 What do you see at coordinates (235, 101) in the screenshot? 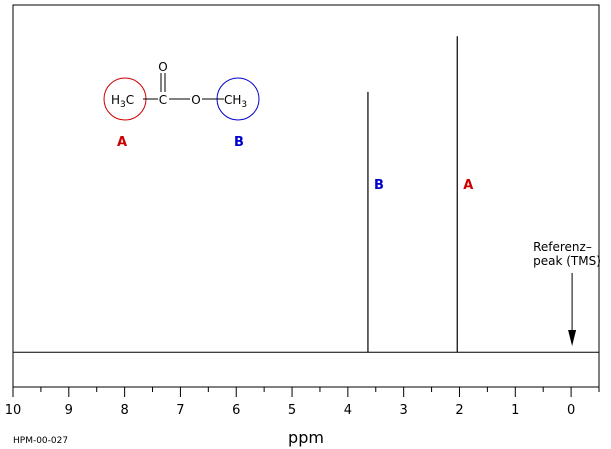
I see `atom-ch3: CH3` at bounding box center [235, 101].